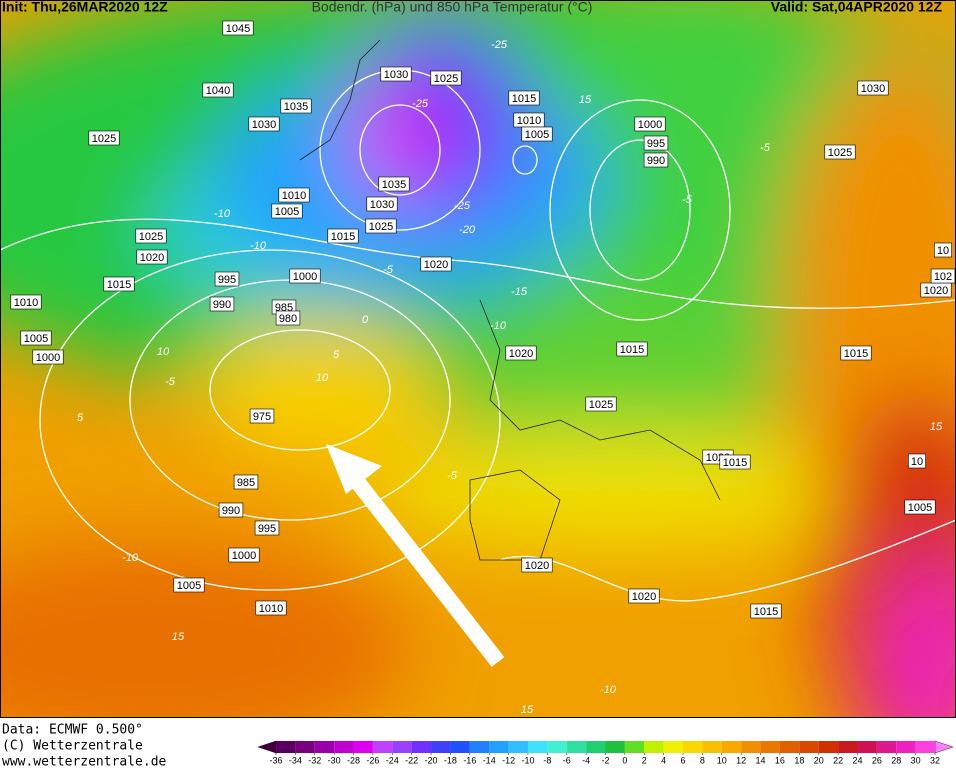 This screenshot has width=956, height=773. I want to click on isobar-label: 985, so click(246, 483).